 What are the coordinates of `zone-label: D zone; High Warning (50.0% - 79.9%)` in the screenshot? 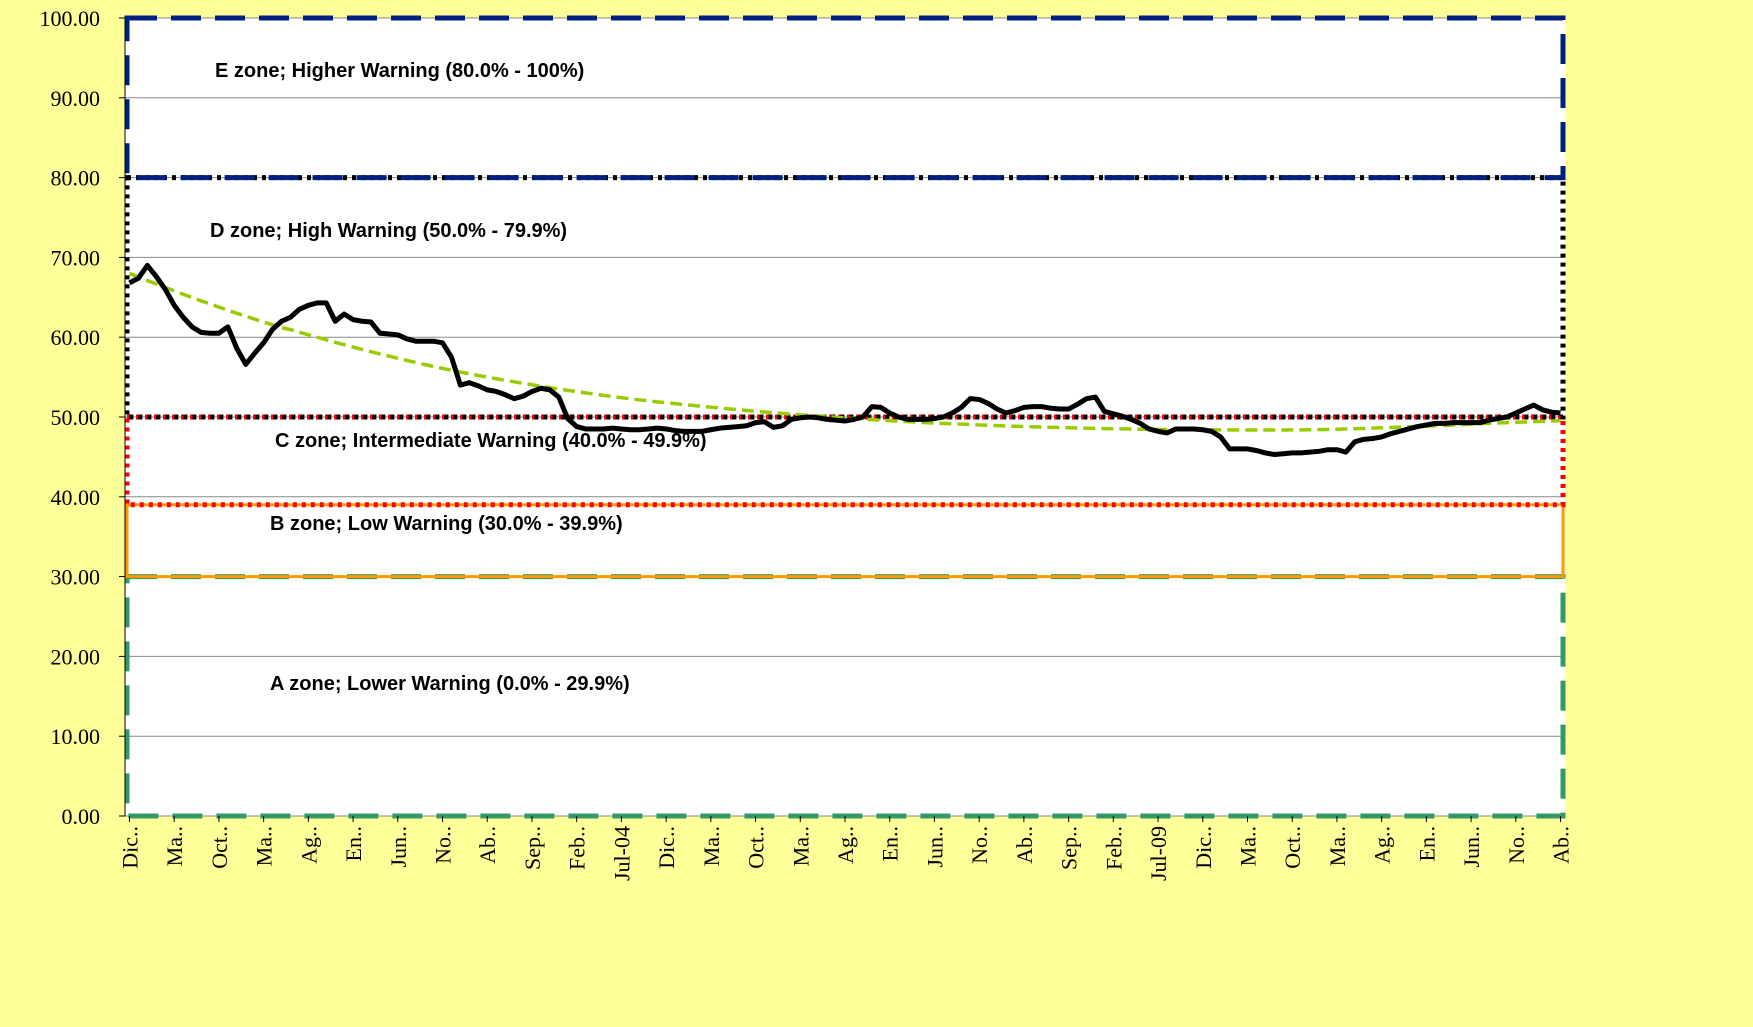 It's located at (388, 231).